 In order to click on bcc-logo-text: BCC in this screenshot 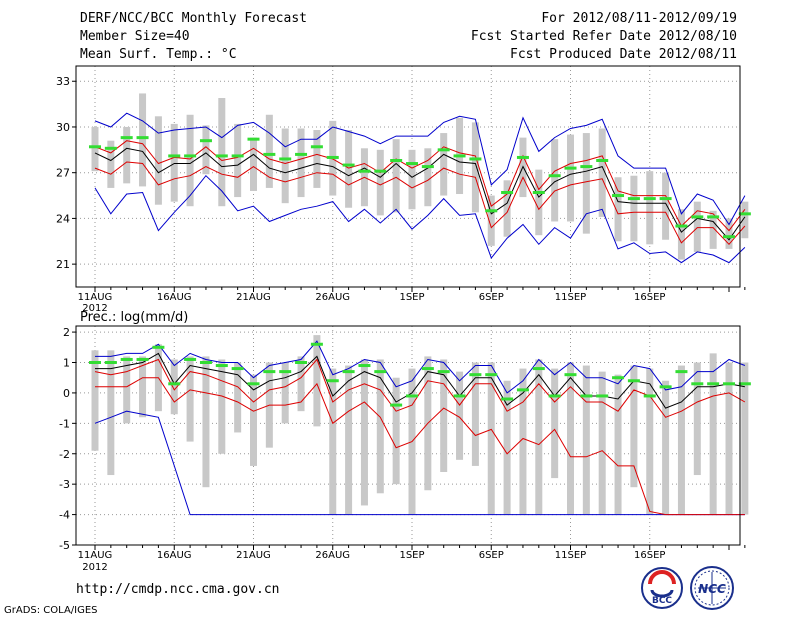, I will do `click(662, 601)`.